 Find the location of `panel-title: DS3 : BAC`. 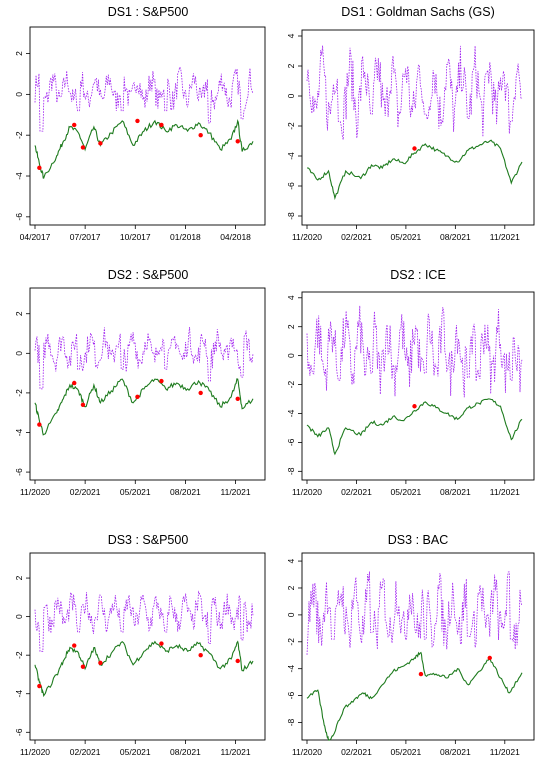

panel-title: DS3 : BAC is located at coordinates (418, 540).